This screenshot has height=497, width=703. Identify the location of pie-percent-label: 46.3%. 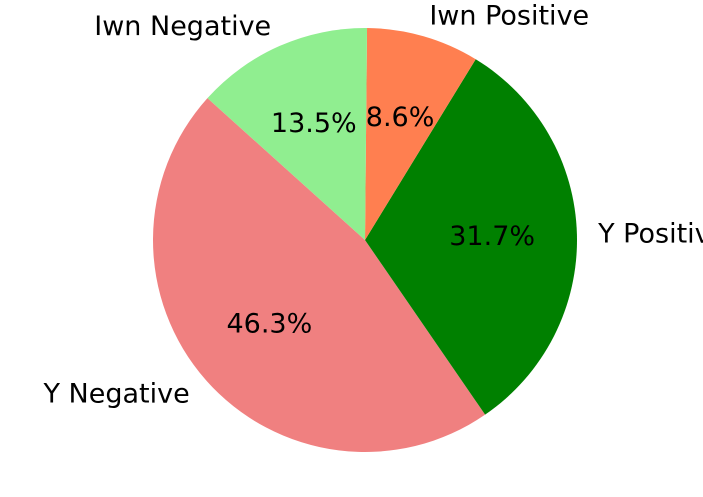
(269, 323).